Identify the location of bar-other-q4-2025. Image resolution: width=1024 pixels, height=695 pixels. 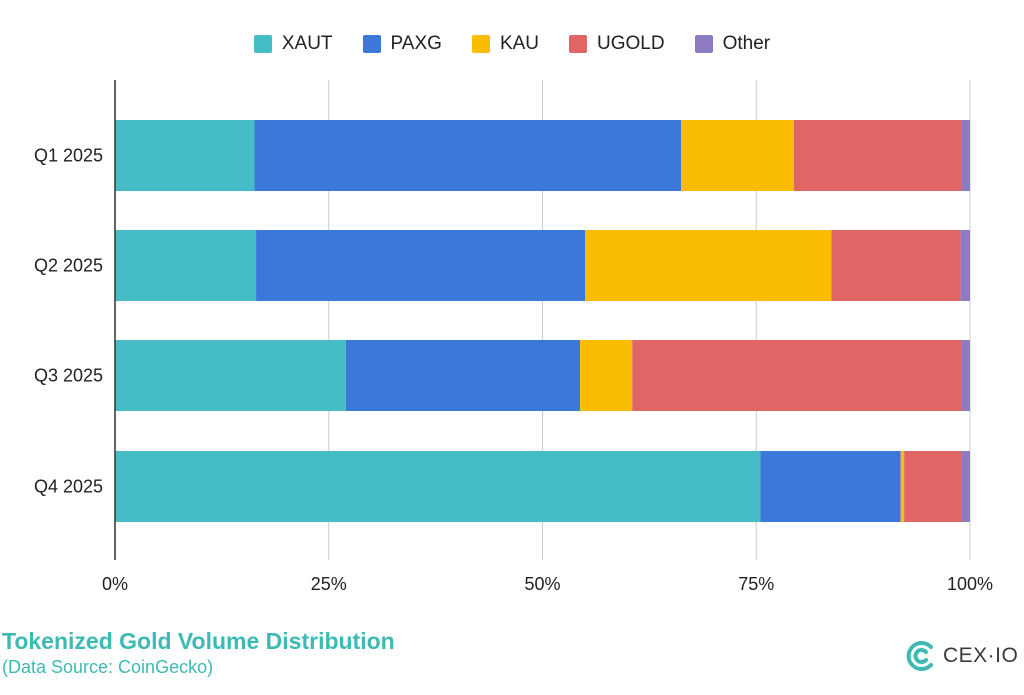
(965, 486).